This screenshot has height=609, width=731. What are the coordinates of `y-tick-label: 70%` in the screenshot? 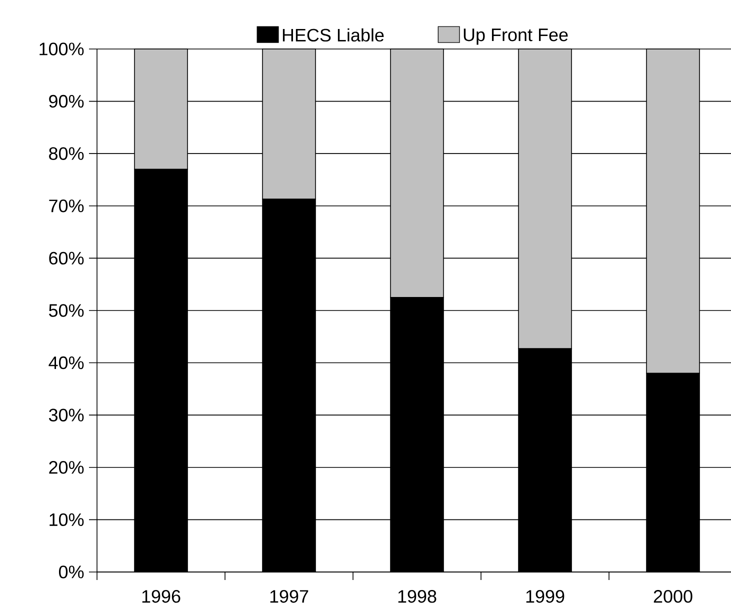 It's located at (66, 206).